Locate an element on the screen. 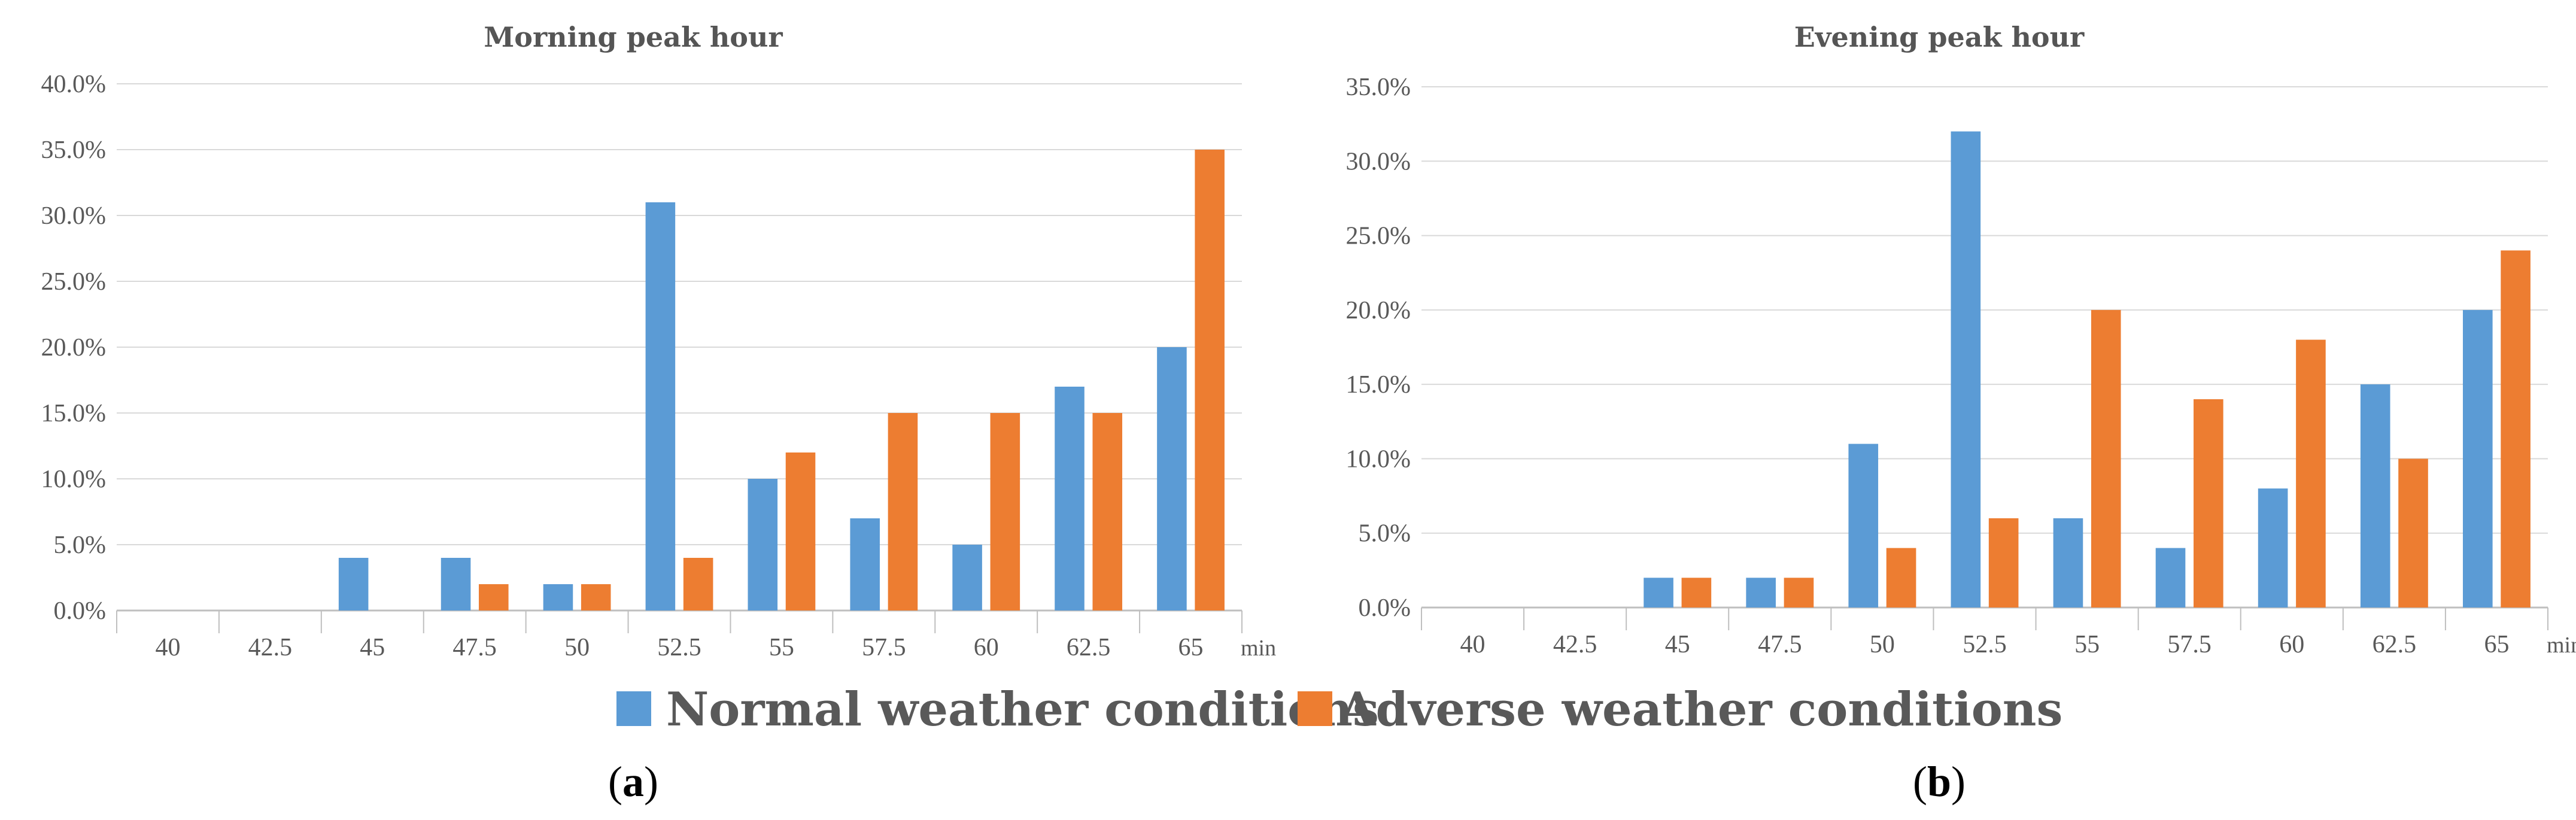  legend-label-normal: Normal weather conditions is located at coordinates (1022, 709).